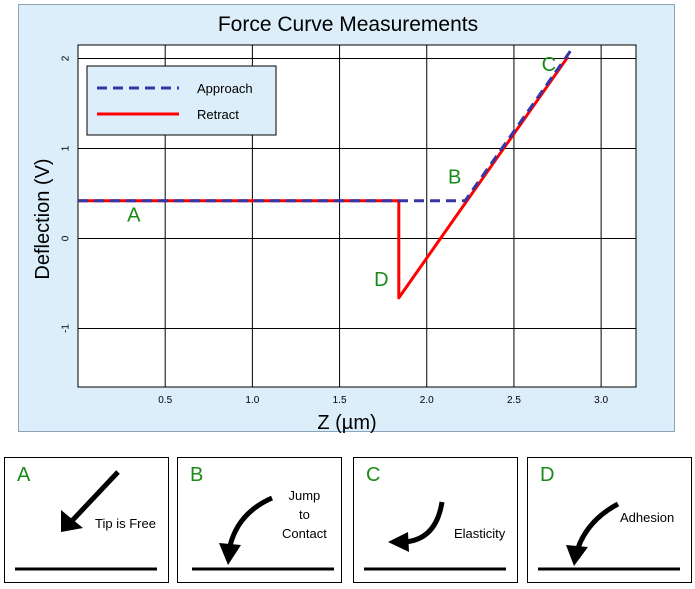 The height and width of the screenshot is (589, 695). I want to click on panel-c: C Elasticity, so click(435, 520).